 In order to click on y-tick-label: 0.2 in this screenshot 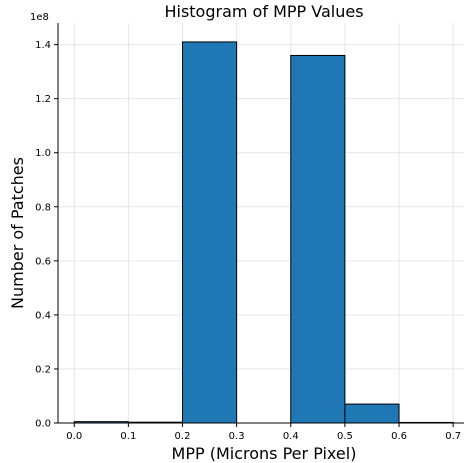, I will do `click(43, 369)`.